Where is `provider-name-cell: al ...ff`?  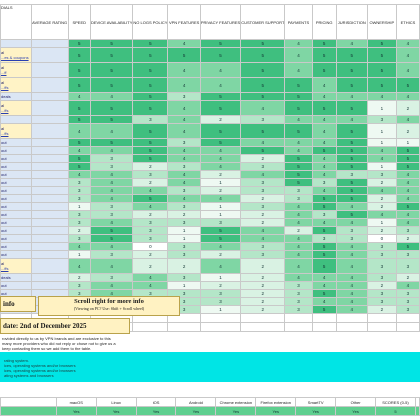 provider-name-cell: al ...ff is located at coordinates (16, 70).